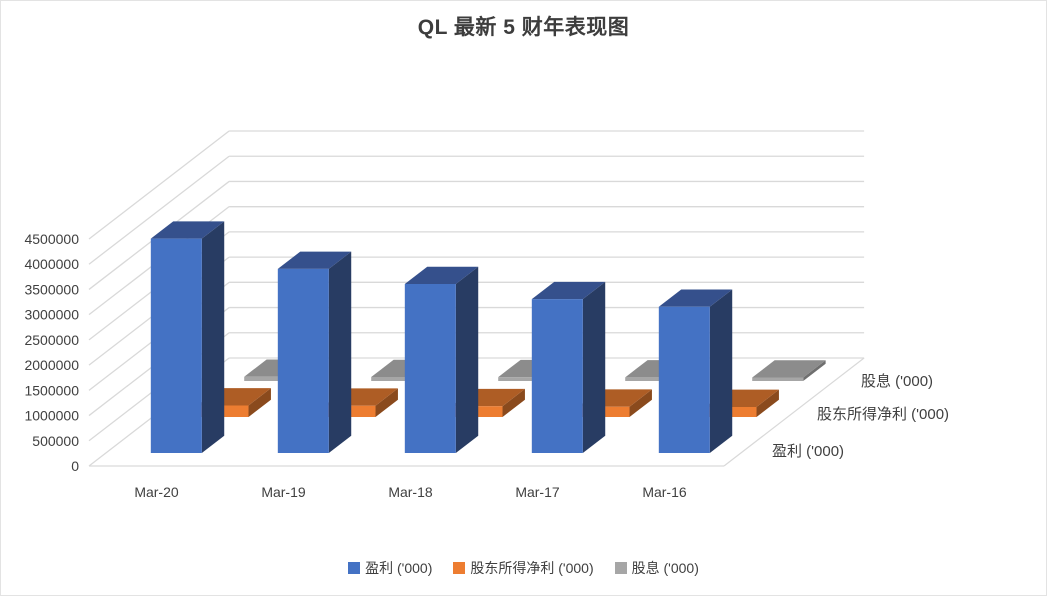 Image resolution: width=1047 pixels, height=596 pixels. I want to click on floor-right-edge, so click(794, 412).